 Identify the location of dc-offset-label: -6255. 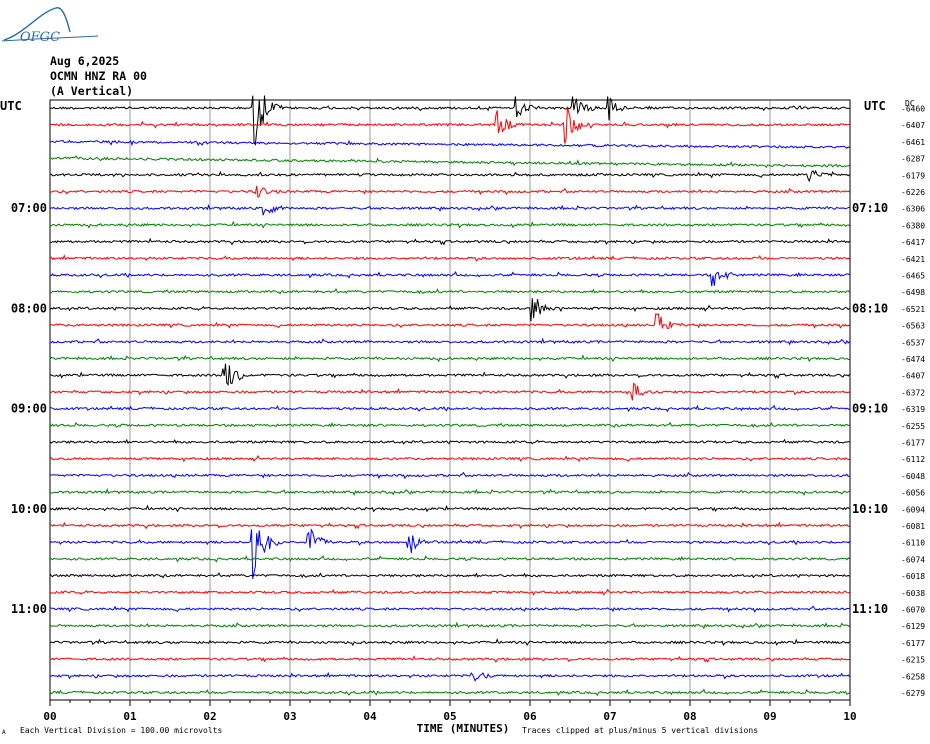
(913, 426).